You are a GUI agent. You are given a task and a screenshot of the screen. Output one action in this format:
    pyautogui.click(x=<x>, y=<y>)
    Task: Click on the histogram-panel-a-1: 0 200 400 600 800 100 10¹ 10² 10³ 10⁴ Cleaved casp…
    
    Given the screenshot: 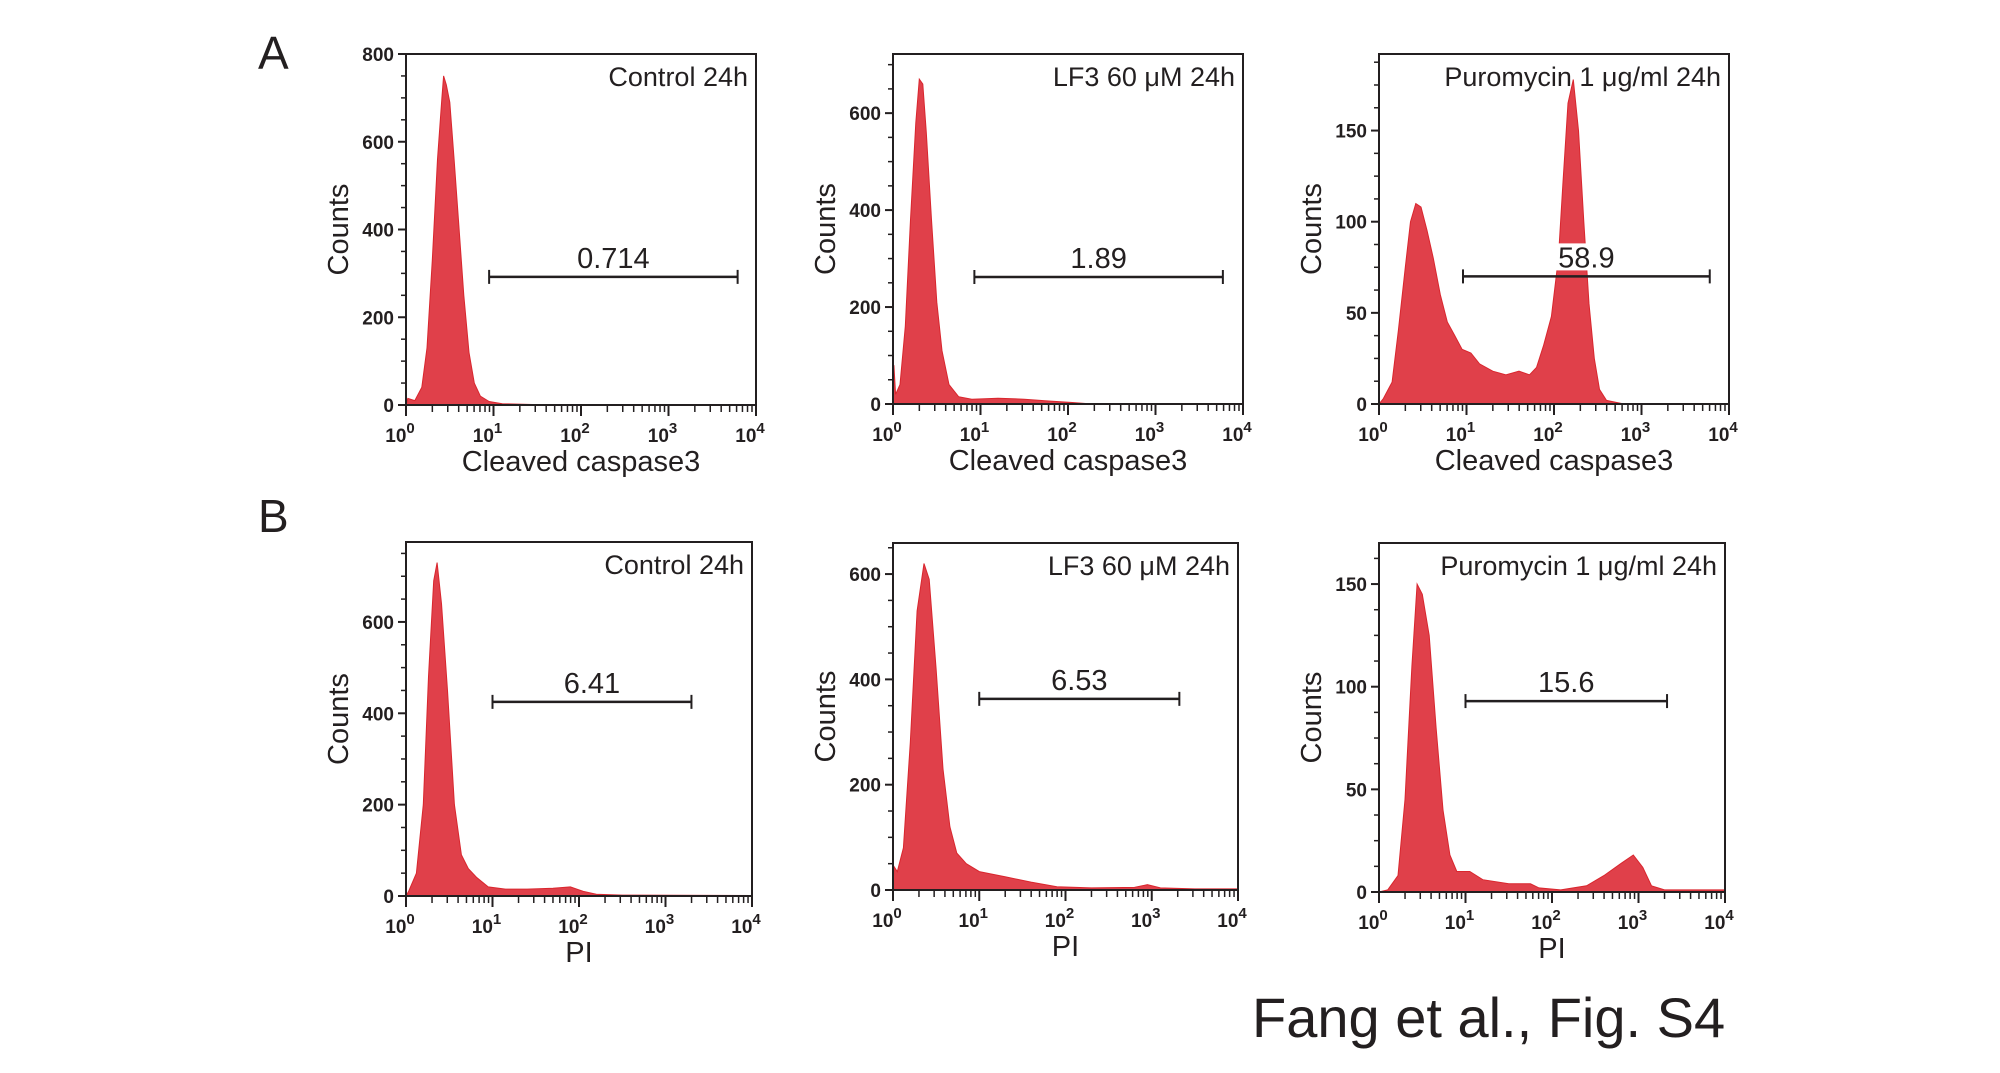 What is the action you would take?
    pyautogui.click(x=544, y=261)
    